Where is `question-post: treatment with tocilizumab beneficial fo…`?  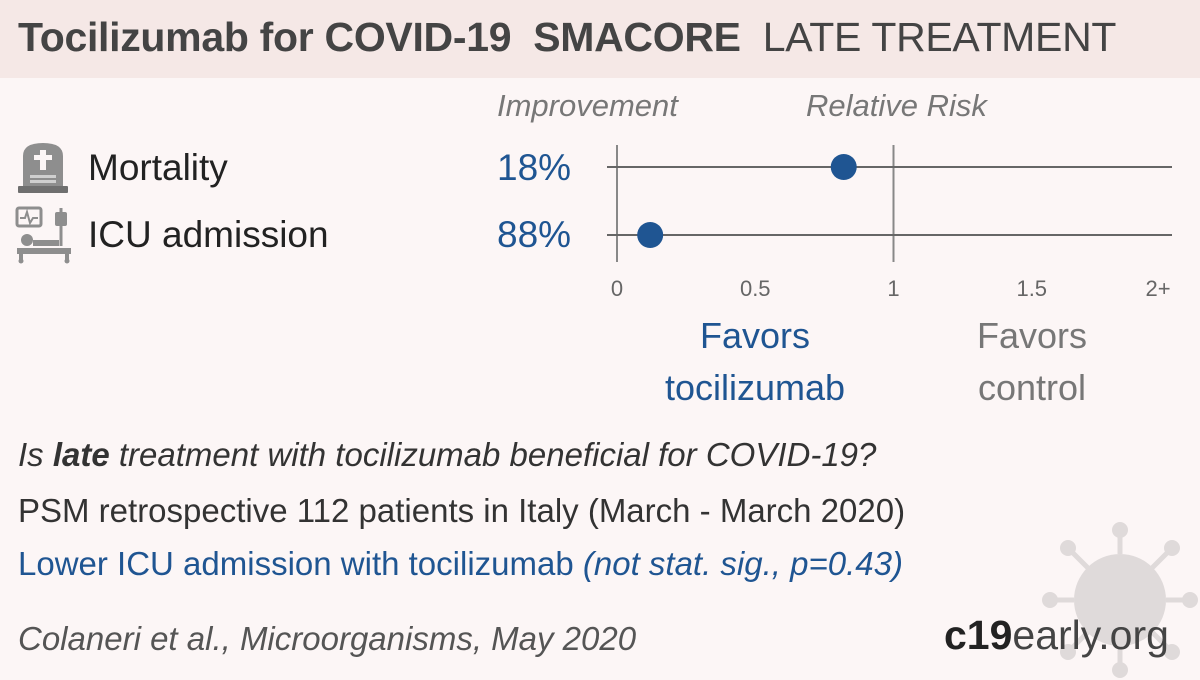
question-post: treatment with tocilizumab beneficial fo… is located at coordinates (493, 454).